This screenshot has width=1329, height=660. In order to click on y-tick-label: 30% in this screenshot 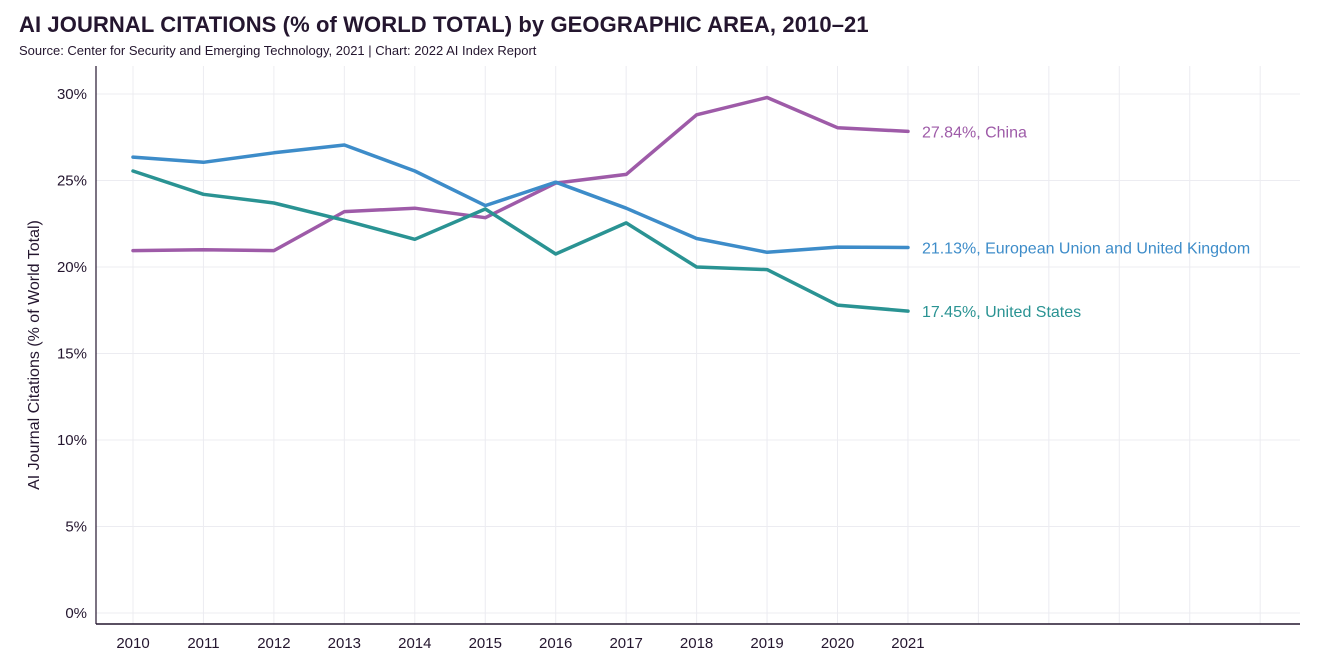, I will do `click(72, 94)`.